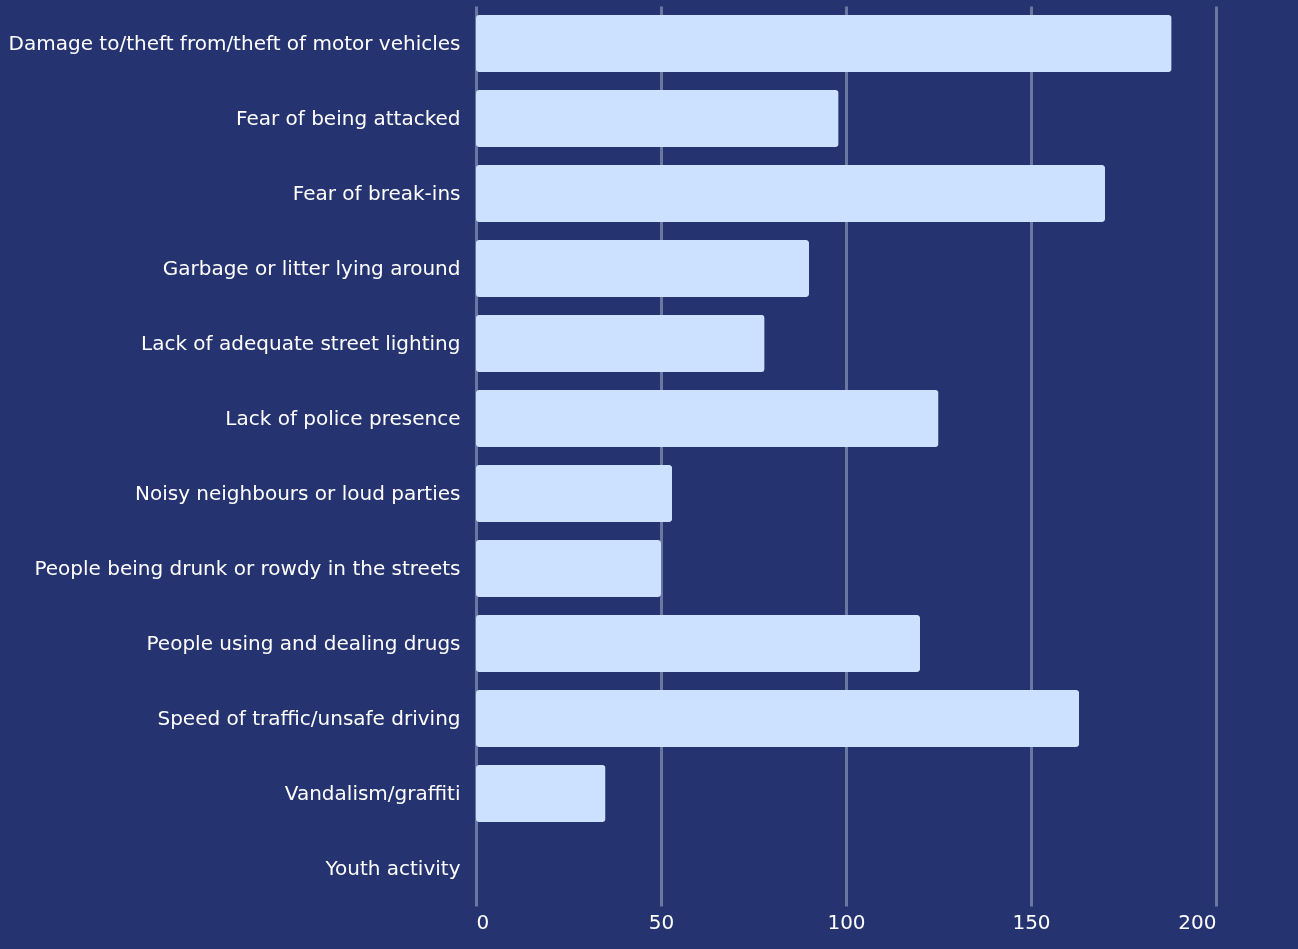  Describe the element at coordinates (1031, 921) in the screenshot. I see `x-tick-label: 150` at that location.